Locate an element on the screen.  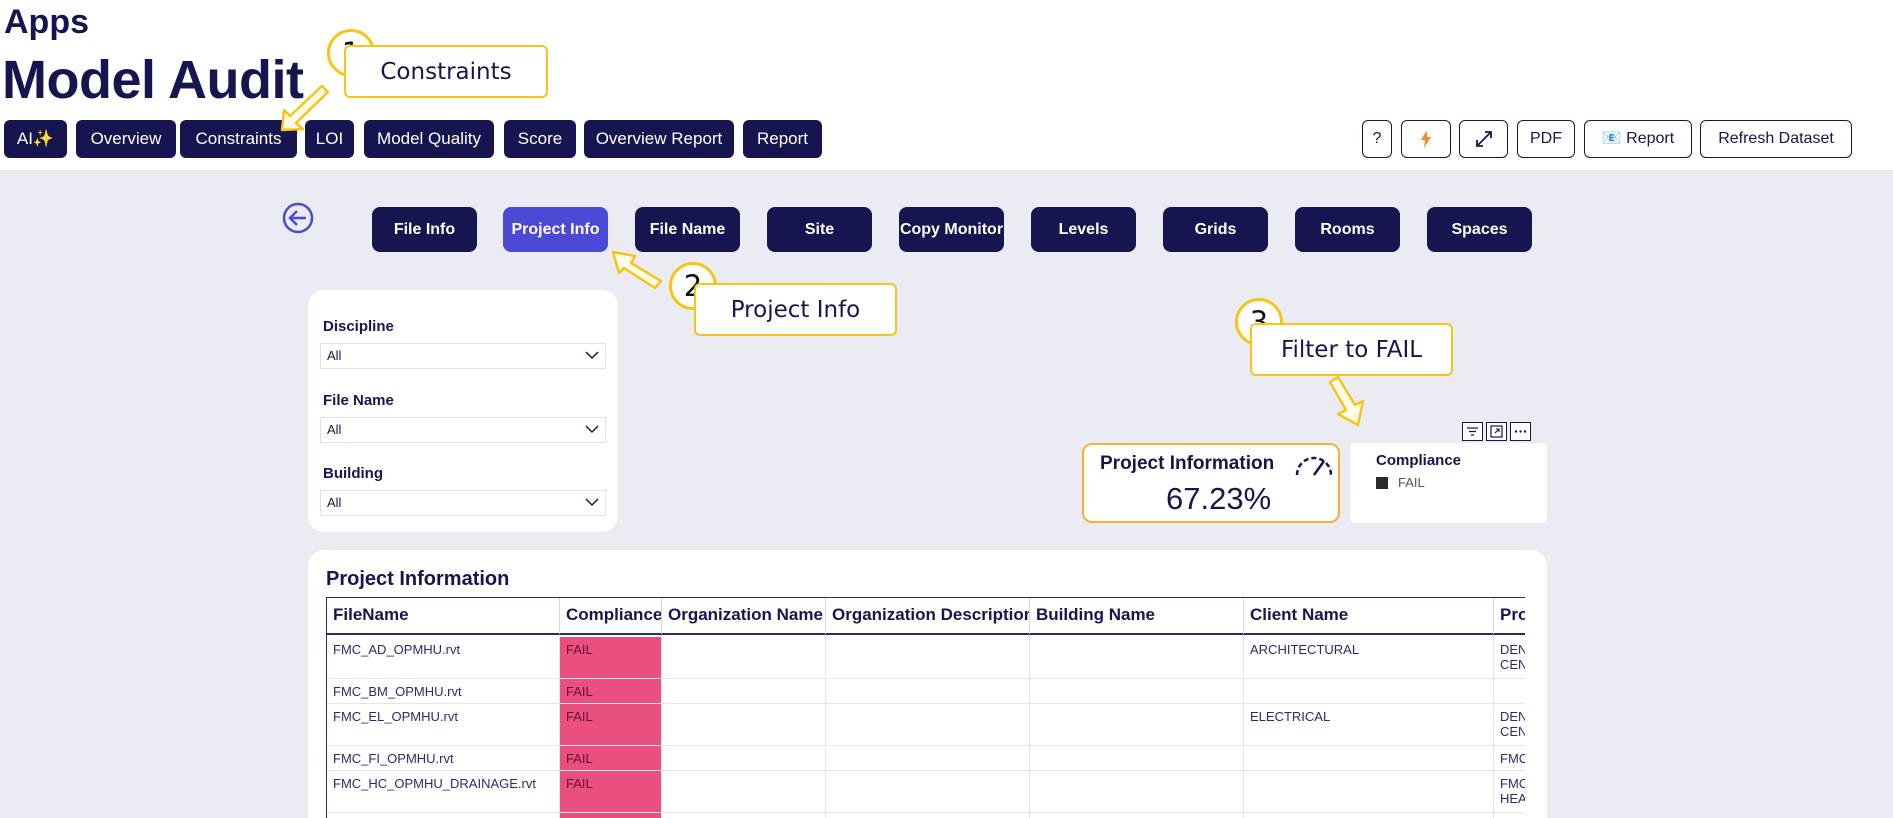
nav-levels: Levels is located at coordinates (1083, 229).